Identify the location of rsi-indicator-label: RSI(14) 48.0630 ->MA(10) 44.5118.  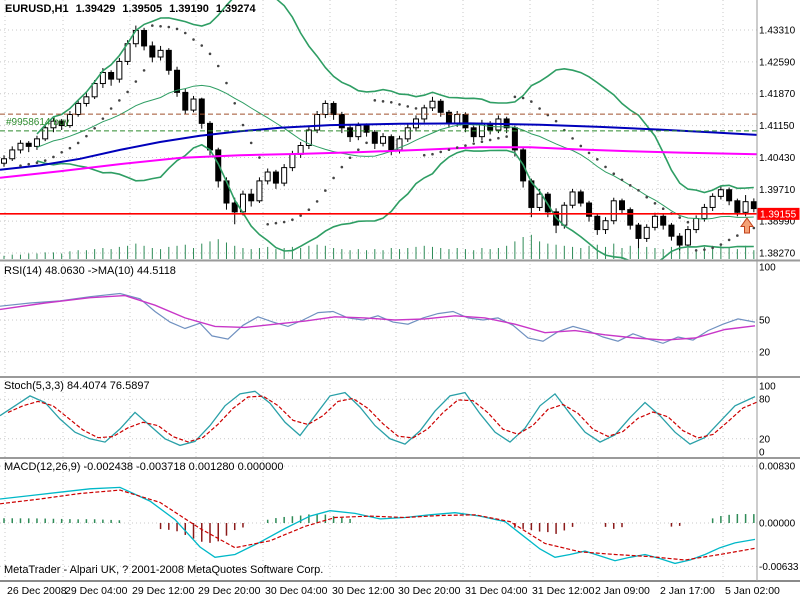
(90, 271).